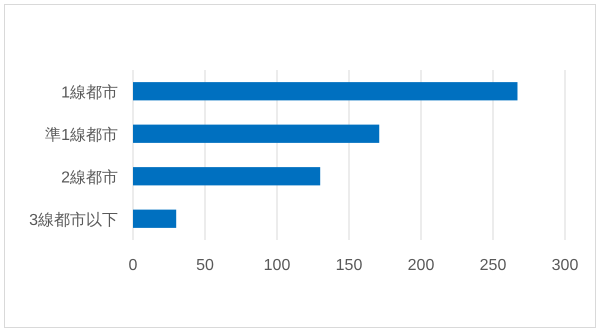 The width and height of the screenshot is (600, 332). Describe the element at coordinates (349, 265) in the screenshot. I see `x-tick-label: 150` at that location.